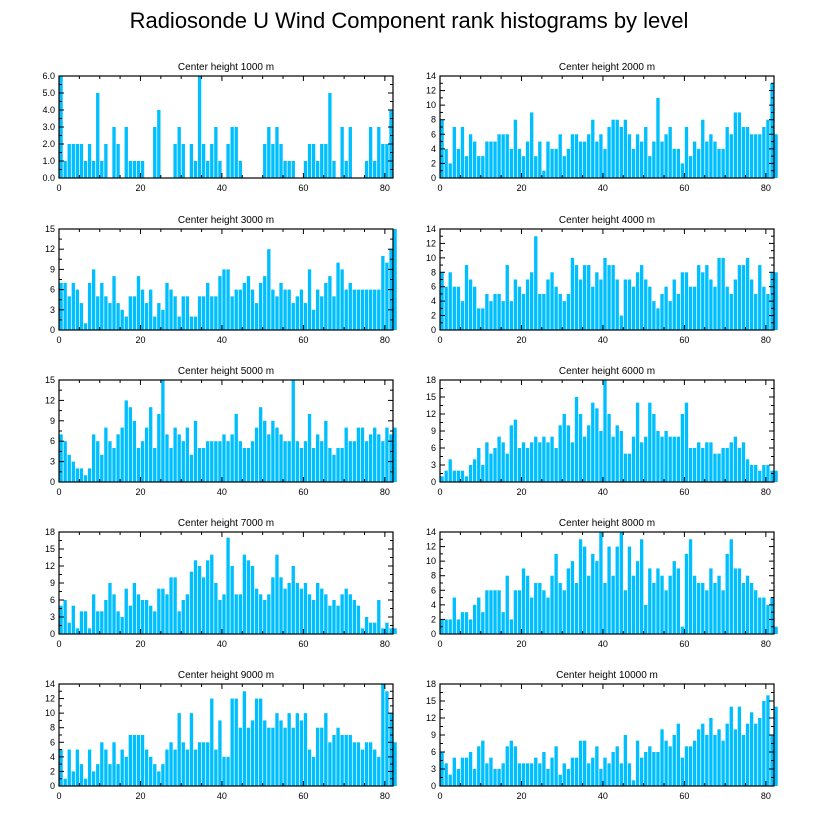  What do you see at coordinates (602, 735) in the screenshot?
I see `panel-10: Center height 10000 m 0 20 40 60 80 0 3 6 9 12 15 18` at bounding box center [602, 735].